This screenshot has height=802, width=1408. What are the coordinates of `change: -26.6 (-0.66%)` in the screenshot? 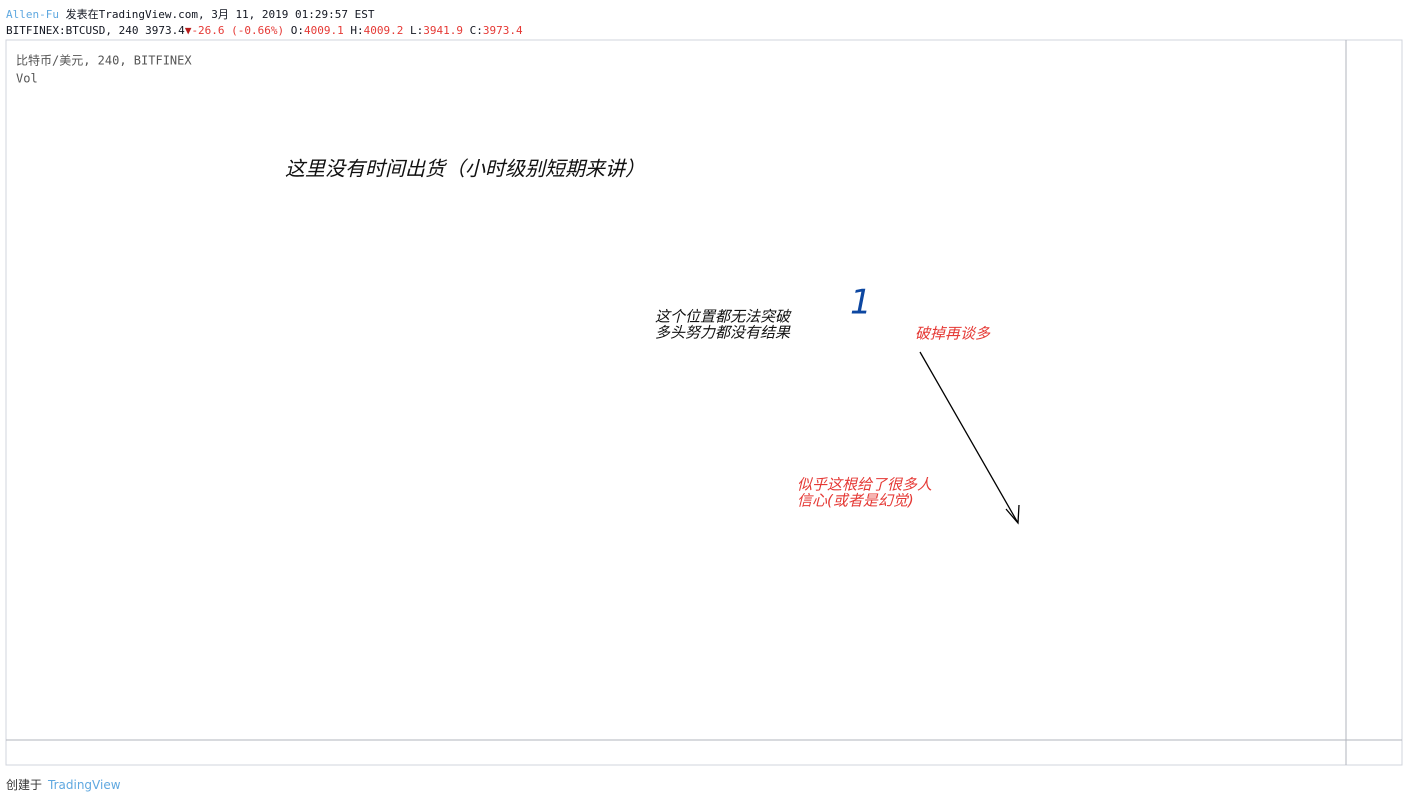 It's located at (238, 30).